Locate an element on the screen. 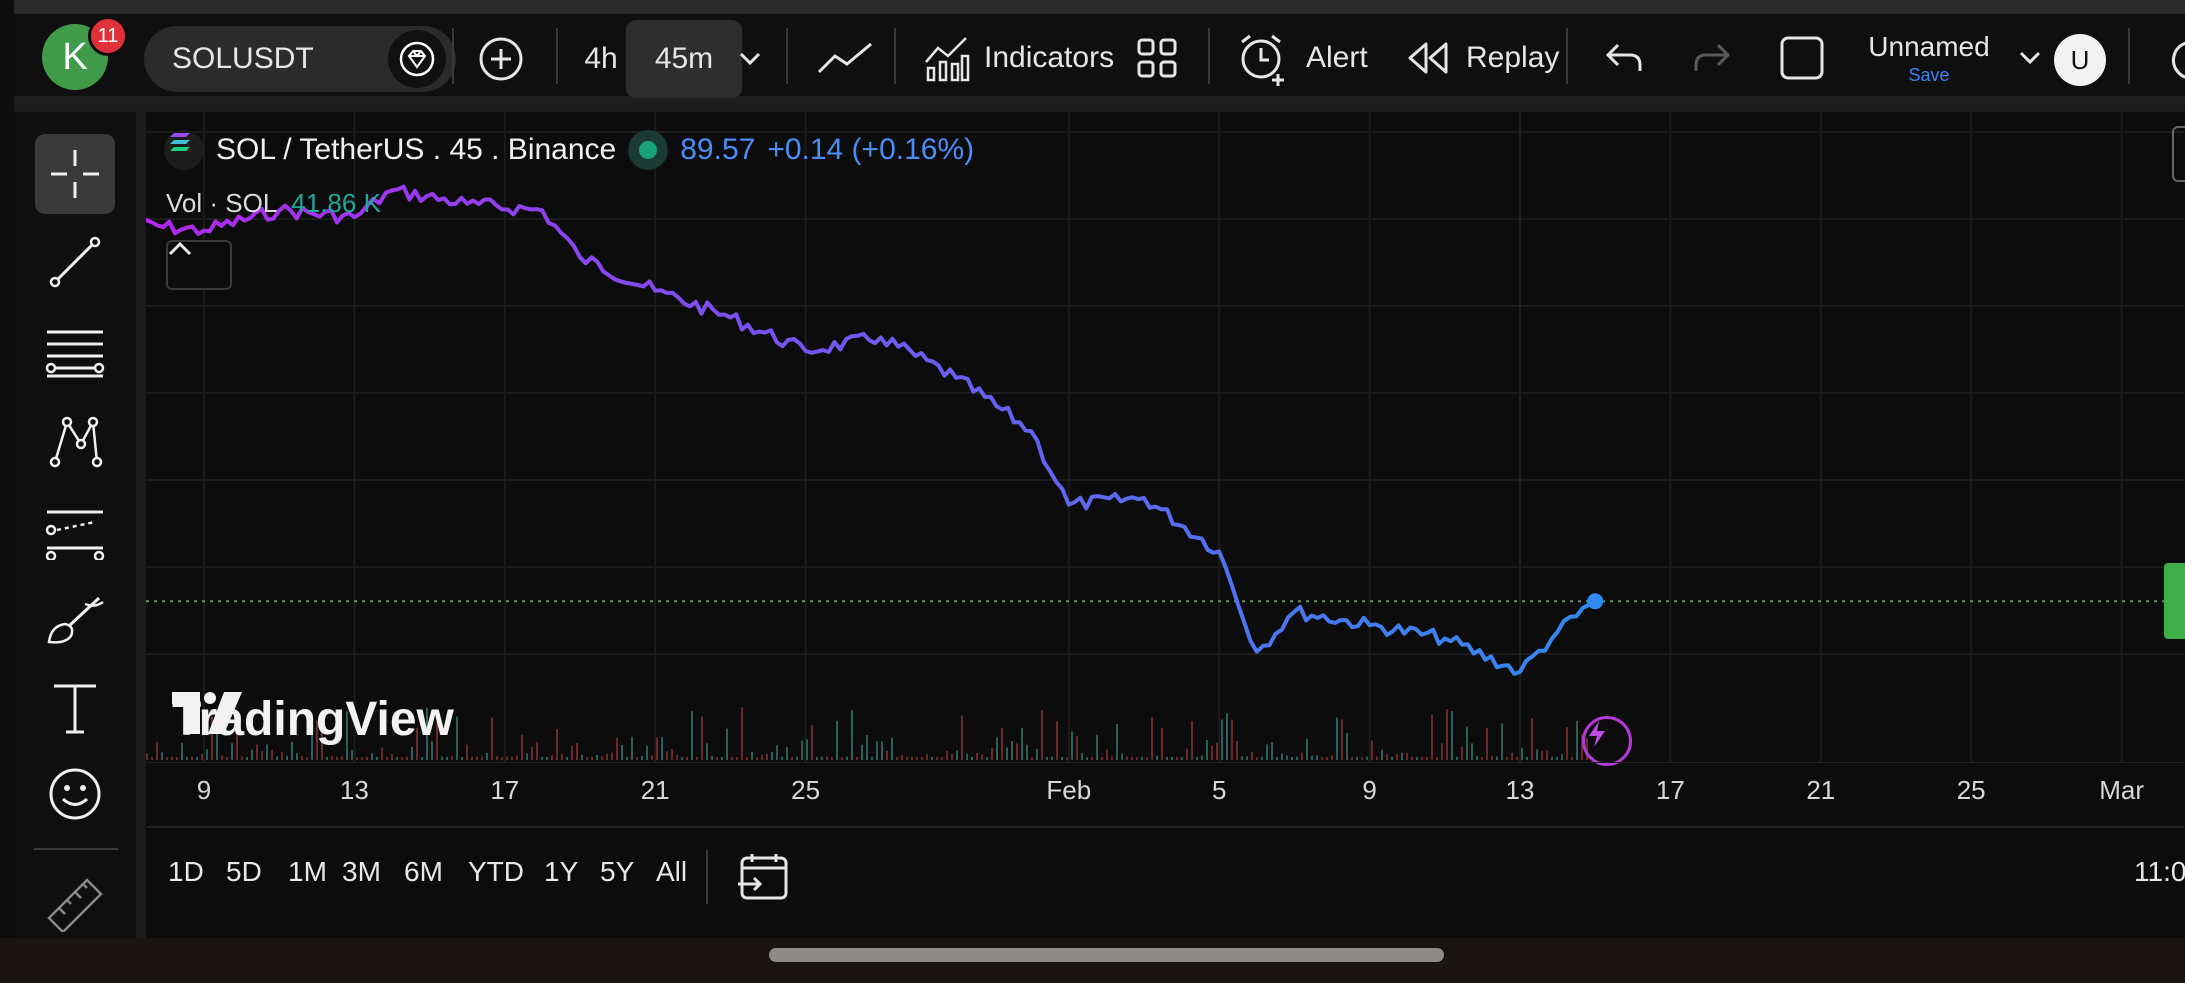 The width and height of the screenshot is (2185, 983). pattern-icon is located at coordinates (75, 442).